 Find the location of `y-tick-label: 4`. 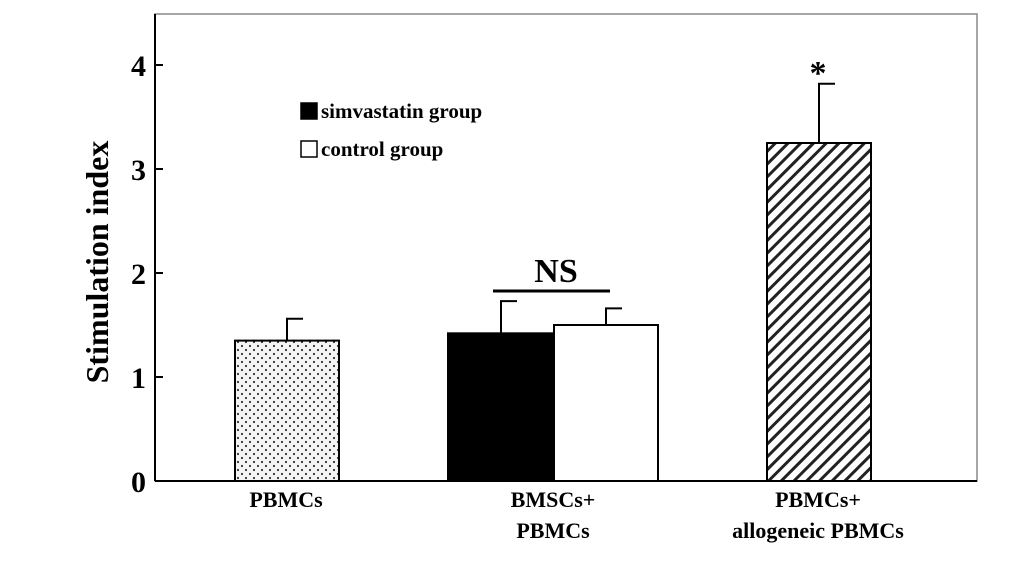

y-tick-label: 4 is located at coordinates (138, 66).